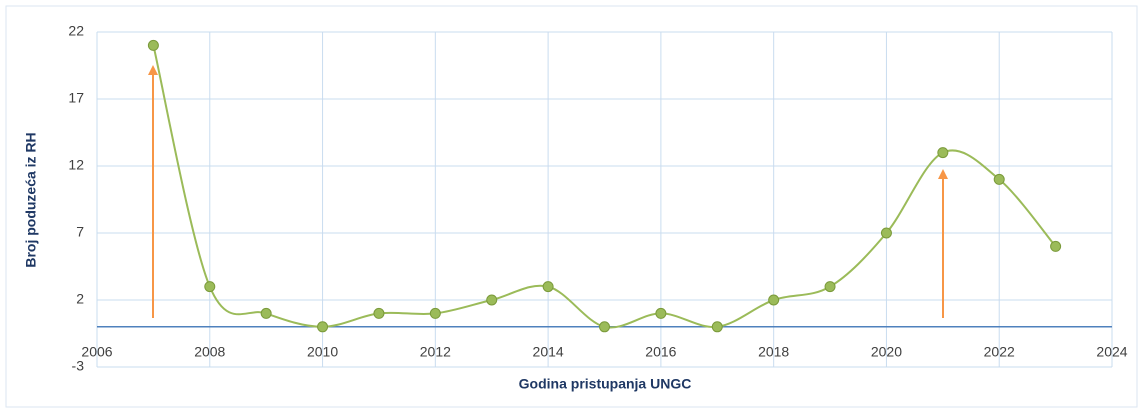 The width and height of the screenshot is (1144, 415). Describe the element at coordinates (322, 352) in the screenshot. I see `x-tick-label: 2010` at that location.